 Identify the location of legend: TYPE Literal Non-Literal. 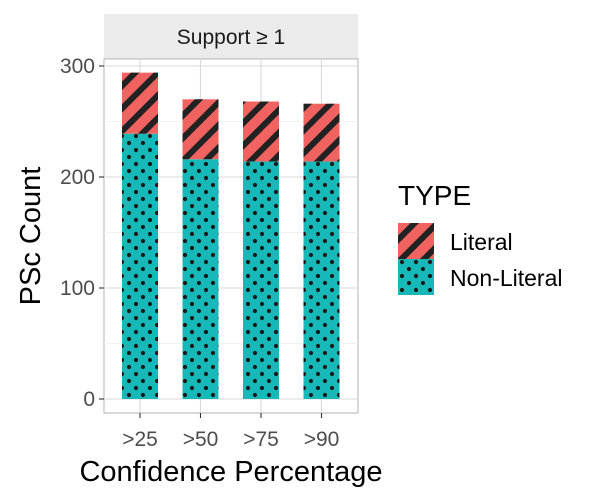
(480, 237).